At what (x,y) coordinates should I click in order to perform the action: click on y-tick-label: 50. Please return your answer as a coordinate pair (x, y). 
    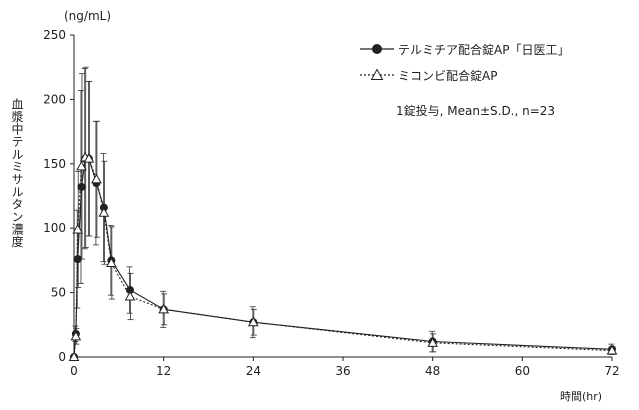
    Looking at the image, I should click on (58, 293).